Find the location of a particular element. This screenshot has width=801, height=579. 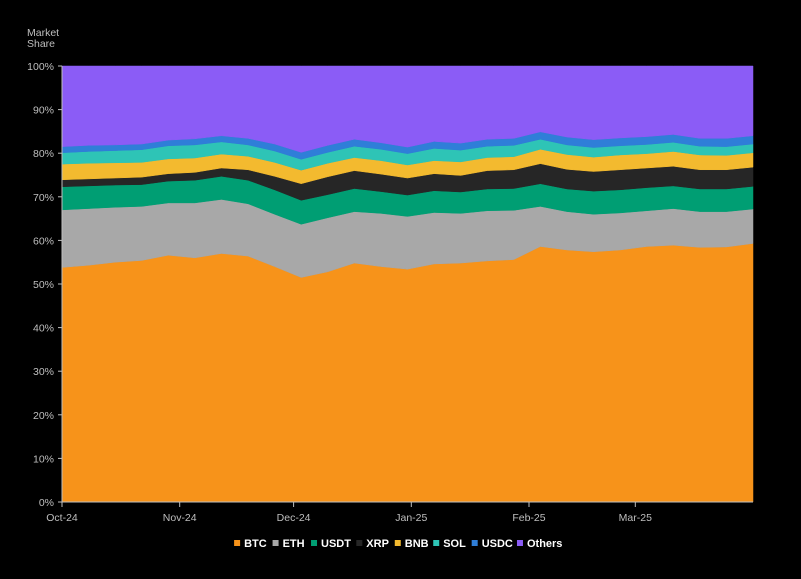

y-tick-label: 10% is located at coordinates (43, 459).